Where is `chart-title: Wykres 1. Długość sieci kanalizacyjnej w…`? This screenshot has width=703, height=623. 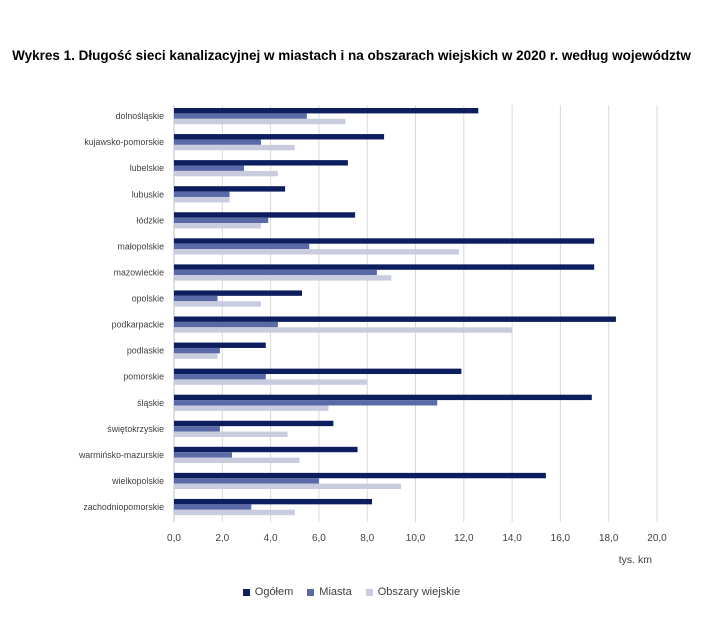 chart-title: Wykres 1. Długość sieci kanalizacyjnej w… is located at coordinates (351, 55).